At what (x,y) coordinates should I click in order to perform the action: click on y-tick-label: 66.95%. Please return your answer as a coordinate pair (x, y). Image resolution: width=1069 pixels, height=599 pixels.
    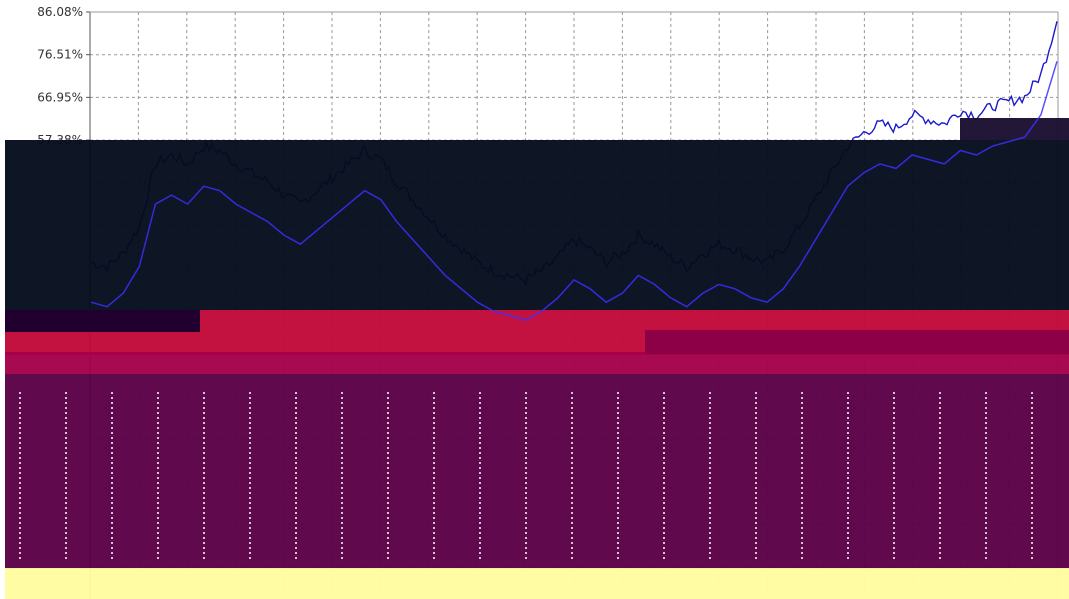
    Looking at the image, I should click on (60, 97).